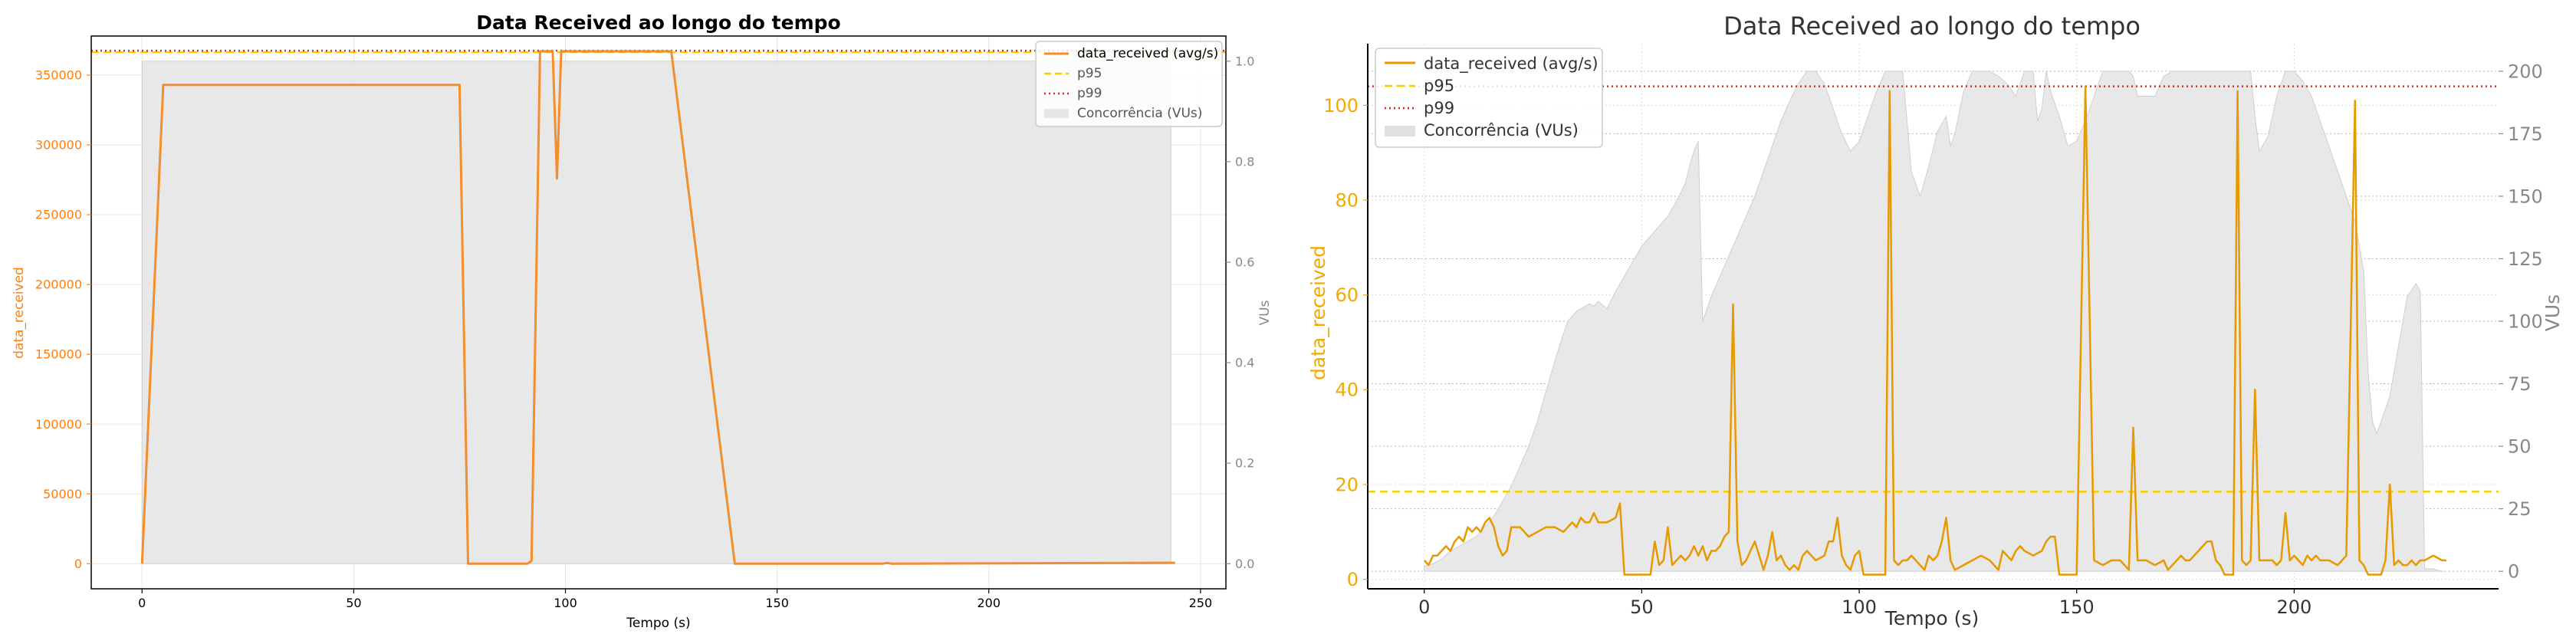  Describe the element at coordinates (1201, 603) in the screenshot. I see `x-tick-label: 250` at that location.